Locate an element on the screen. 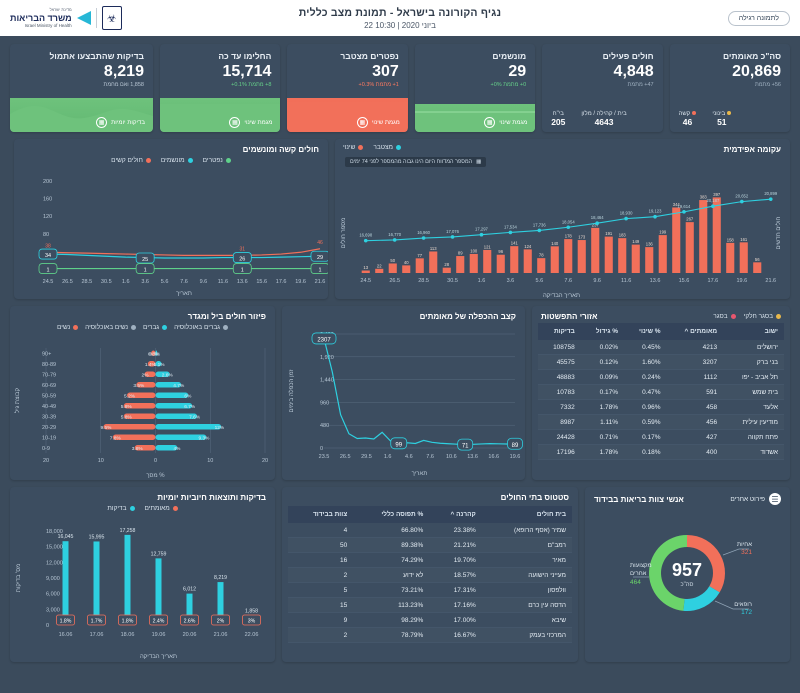 The image size is (800, 693). col-change-pct: % שינוי is located at coordinates (645, 331).